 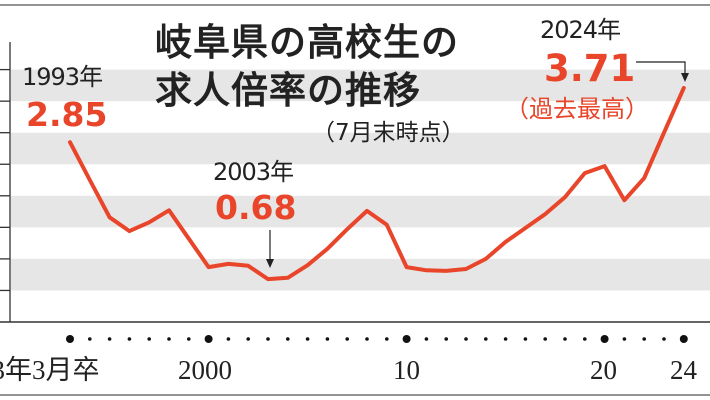 I want to click on chart-title-line-1: 岐阜県の高校生の, so click(x=307, y=42).